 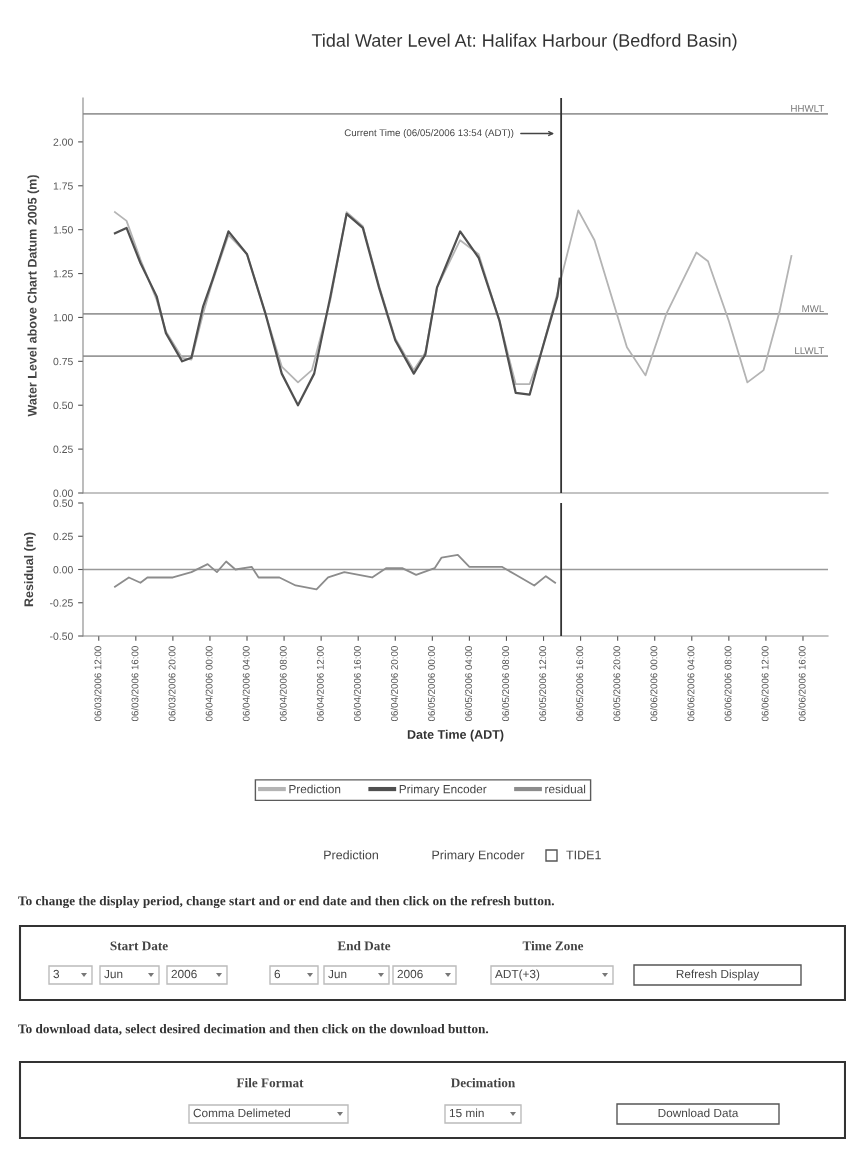 I want to click on x-tick-label: 06/05/2006 16:00, so click(x=580, y=684).